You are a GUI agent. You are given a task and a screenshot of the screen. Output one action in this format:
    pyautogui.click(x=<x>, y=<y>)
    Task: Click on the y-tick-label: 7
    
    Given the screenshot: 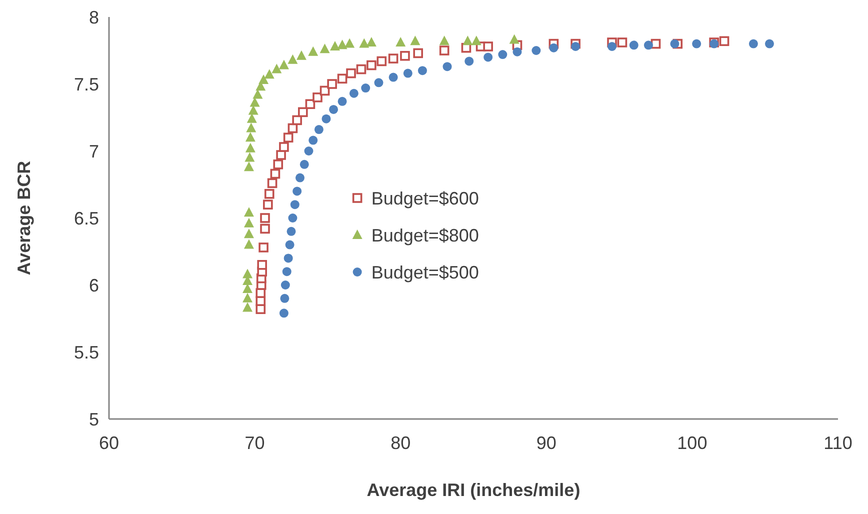 What is the action you would take?
    pyautogui.click(x=93, y=151)
    